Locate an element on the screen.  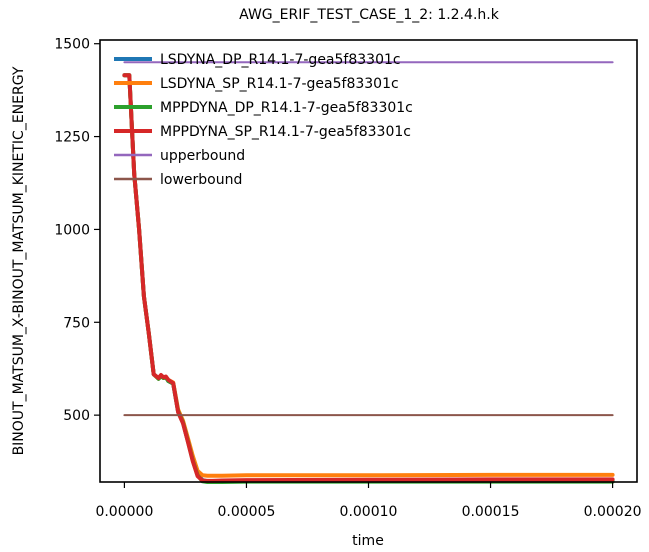
x-tick-label: 0.00010 is located at coordinates (369, 512).